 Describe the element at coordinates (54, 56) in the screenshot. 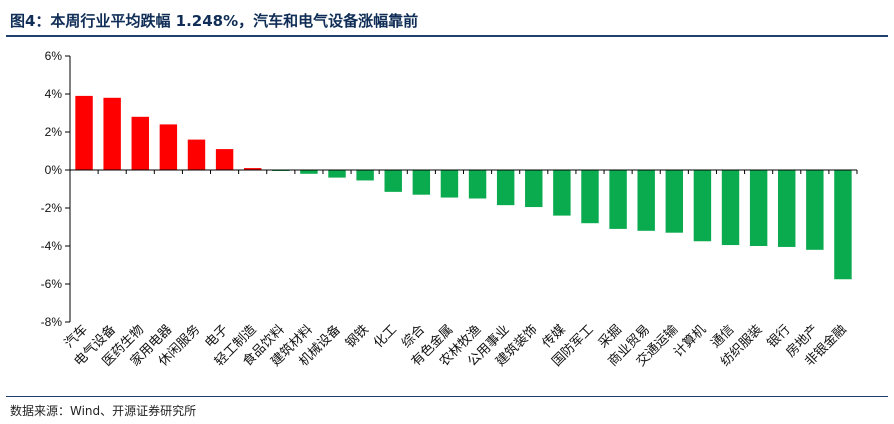

I see `y-tick-label: 6%` at that location.